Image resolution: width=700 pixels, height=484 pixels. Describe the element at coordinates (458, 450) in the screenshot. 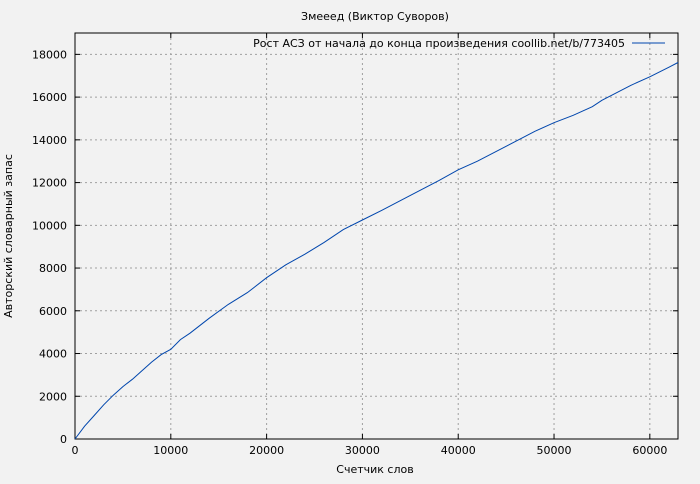

I see `x-tick-label: 40000` at that location.